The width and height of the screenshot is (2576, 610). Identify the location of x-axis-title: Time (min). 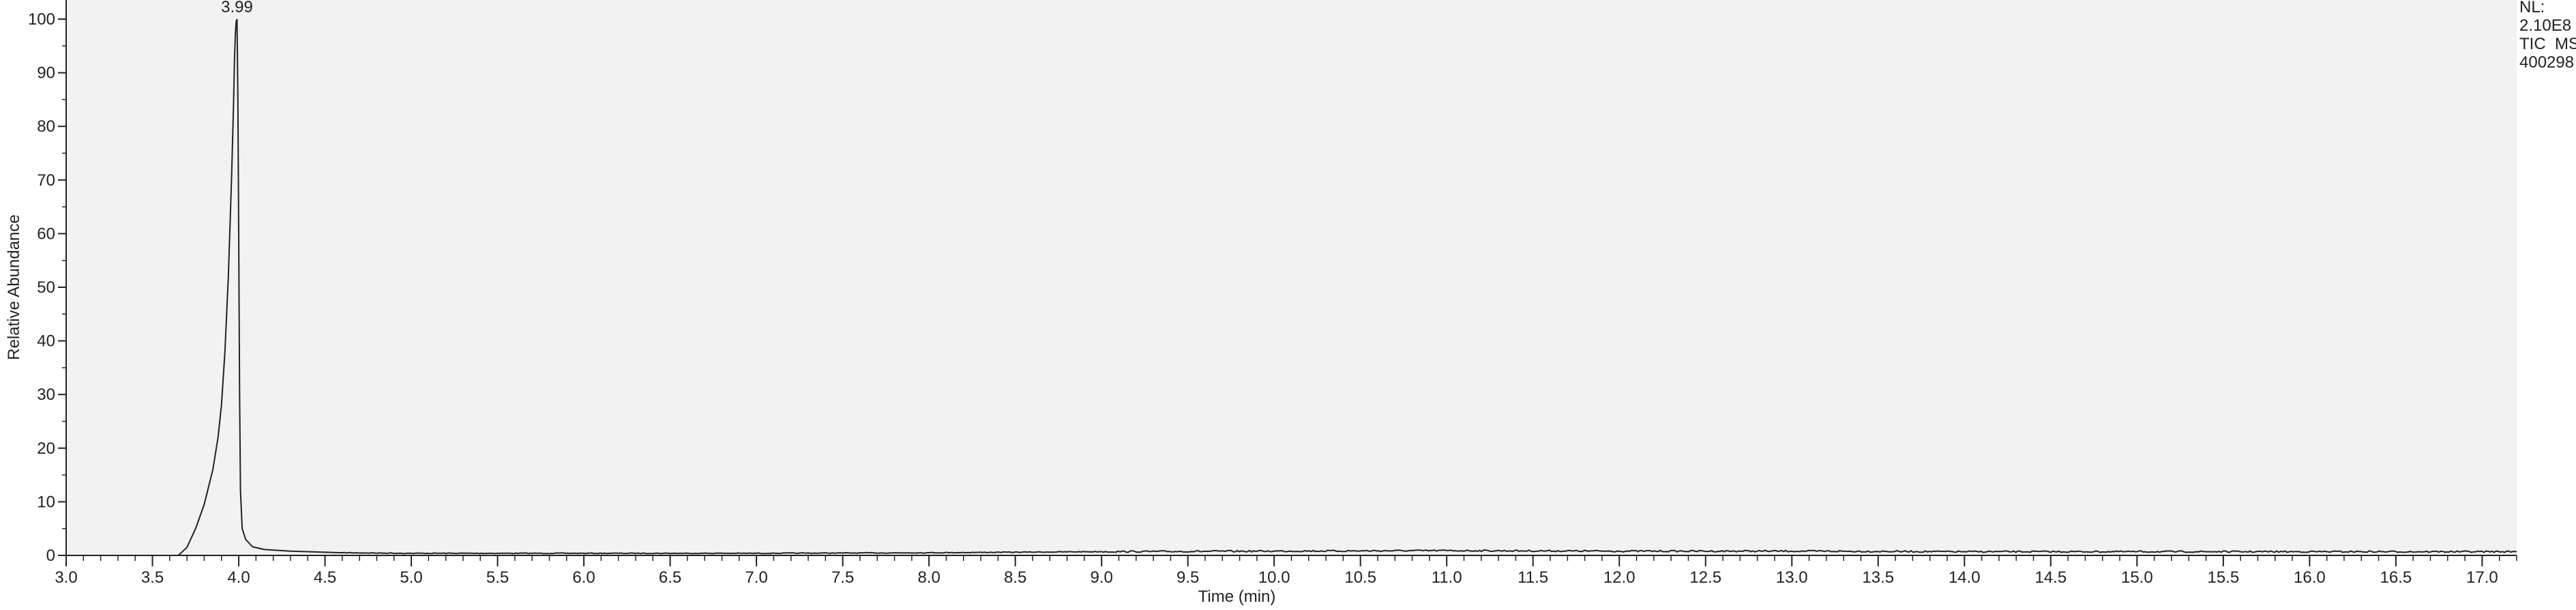
(1237, 596).